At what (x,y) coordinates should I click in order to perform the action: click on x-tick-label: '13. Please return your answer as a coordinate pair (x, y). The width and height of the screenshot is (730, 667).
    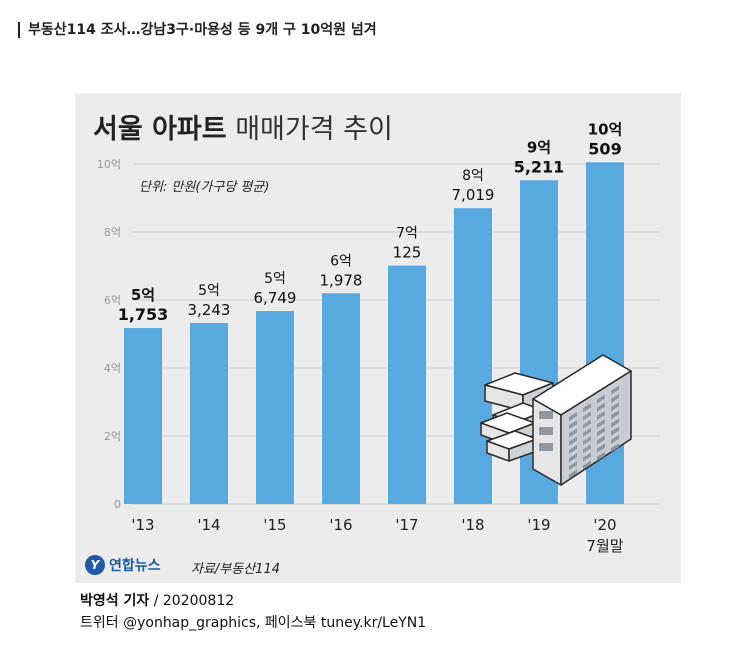
    Looking at the image, I should click on (142, 525).